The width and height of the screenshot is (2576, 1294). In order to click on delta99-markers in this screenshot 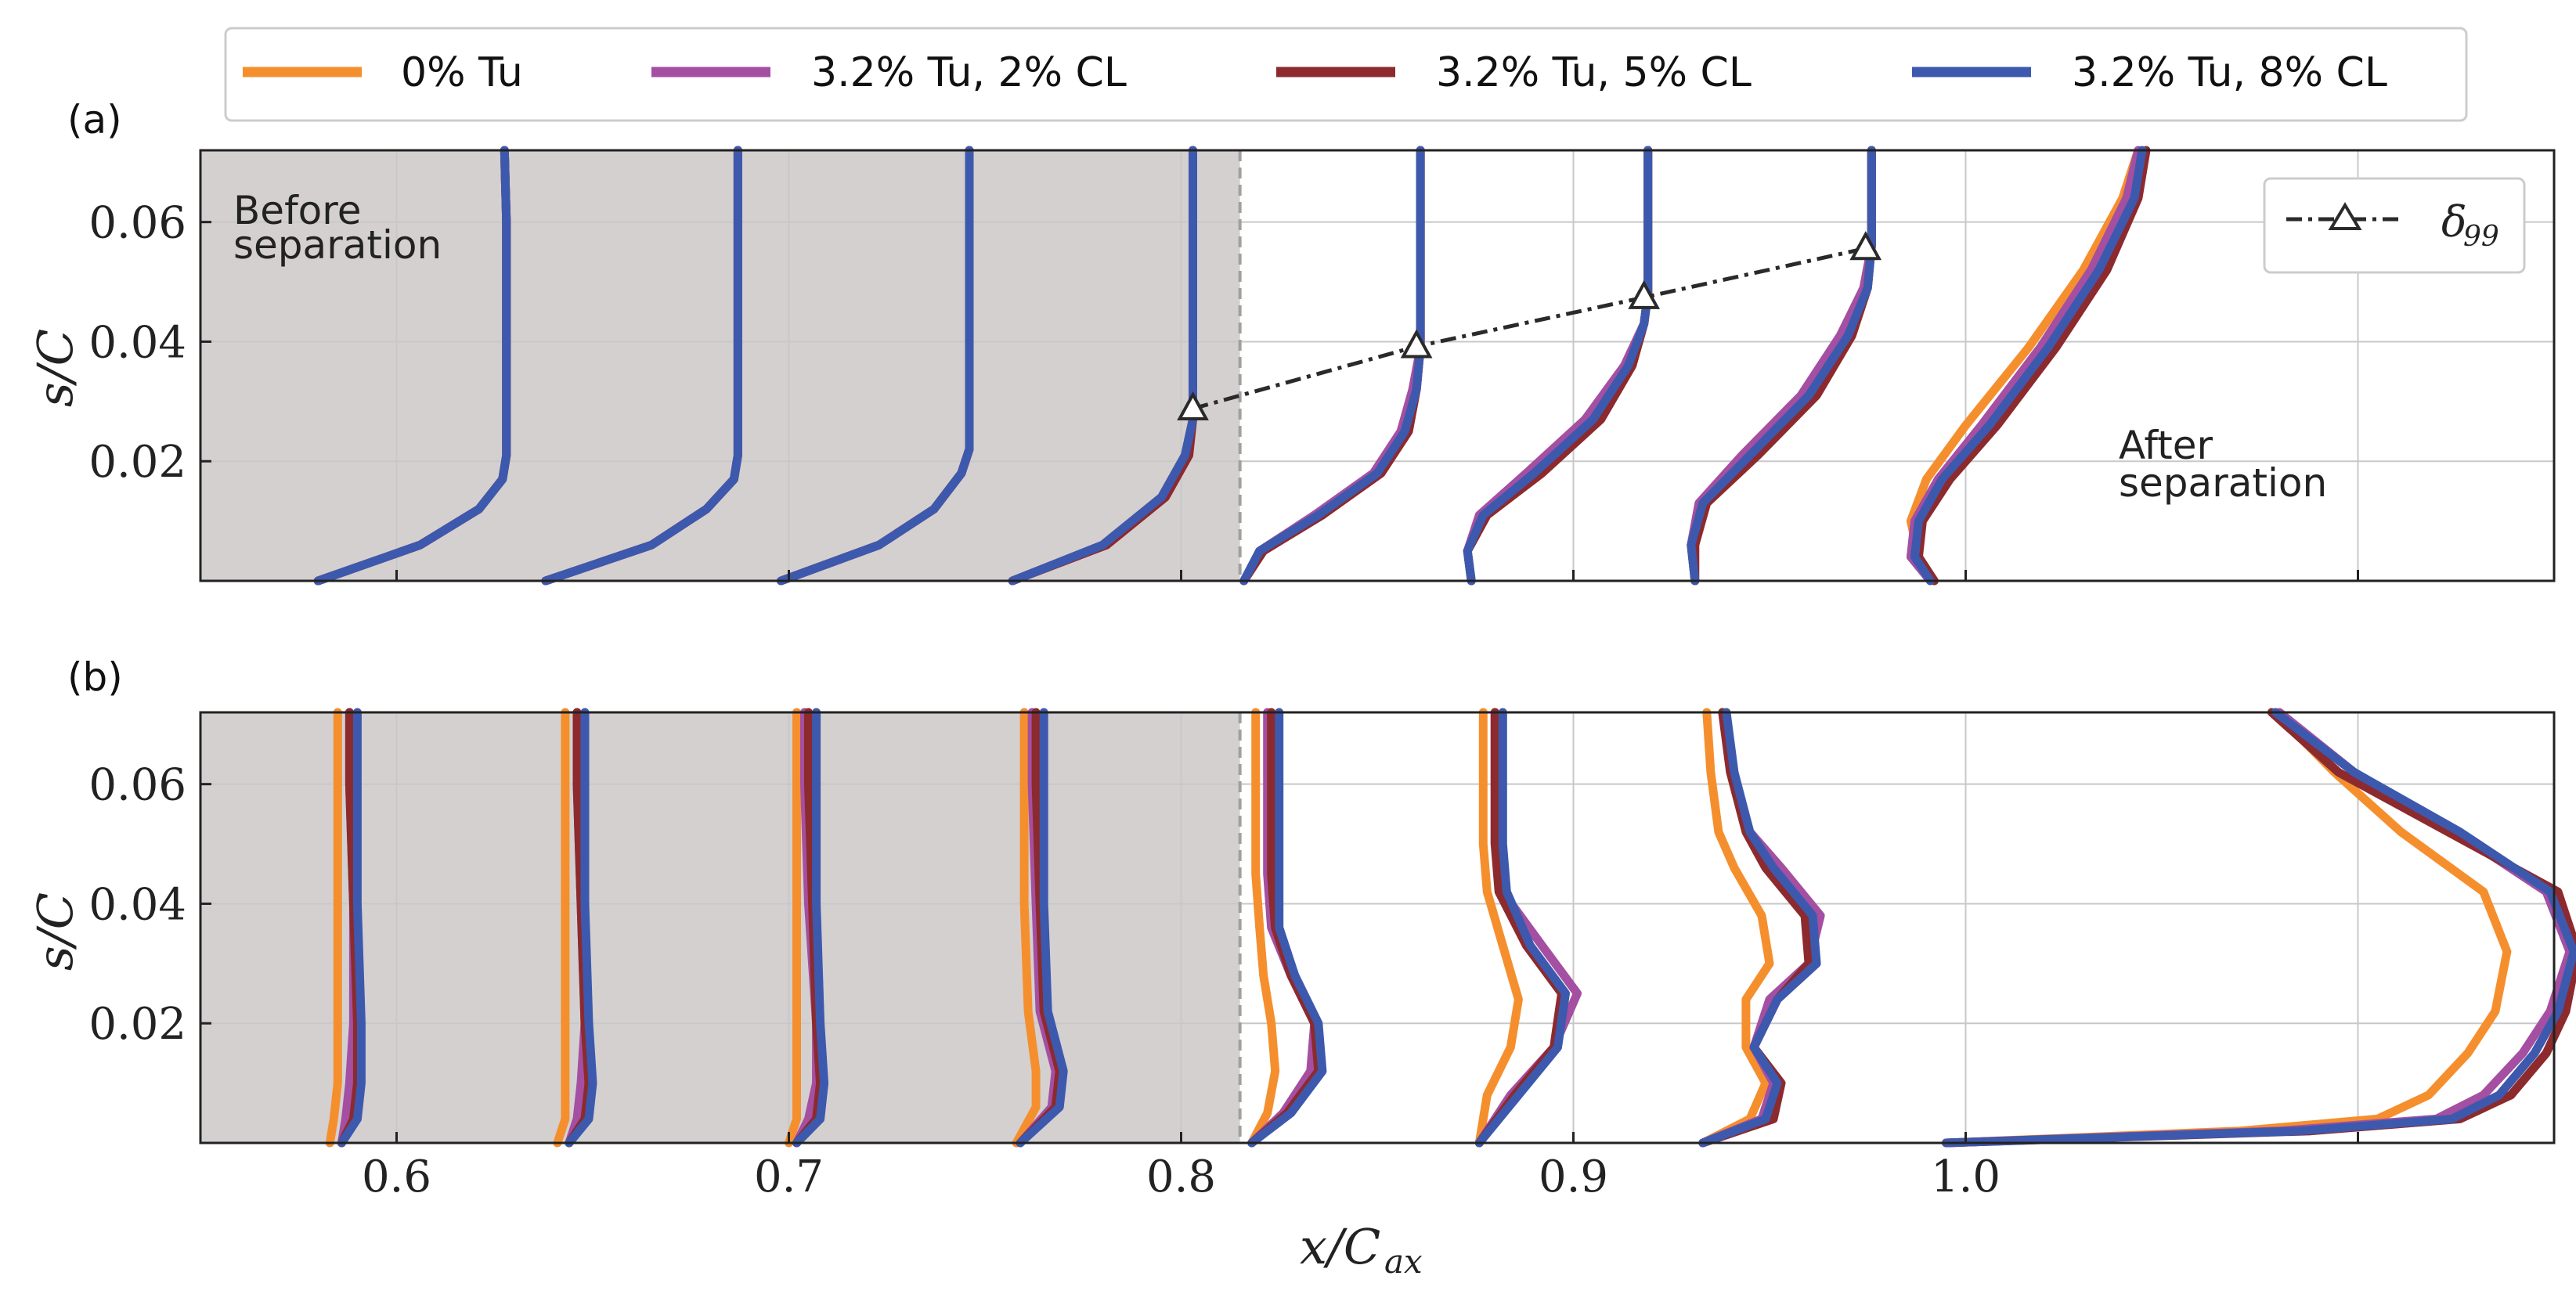, I will do `click(1529, 325)`.